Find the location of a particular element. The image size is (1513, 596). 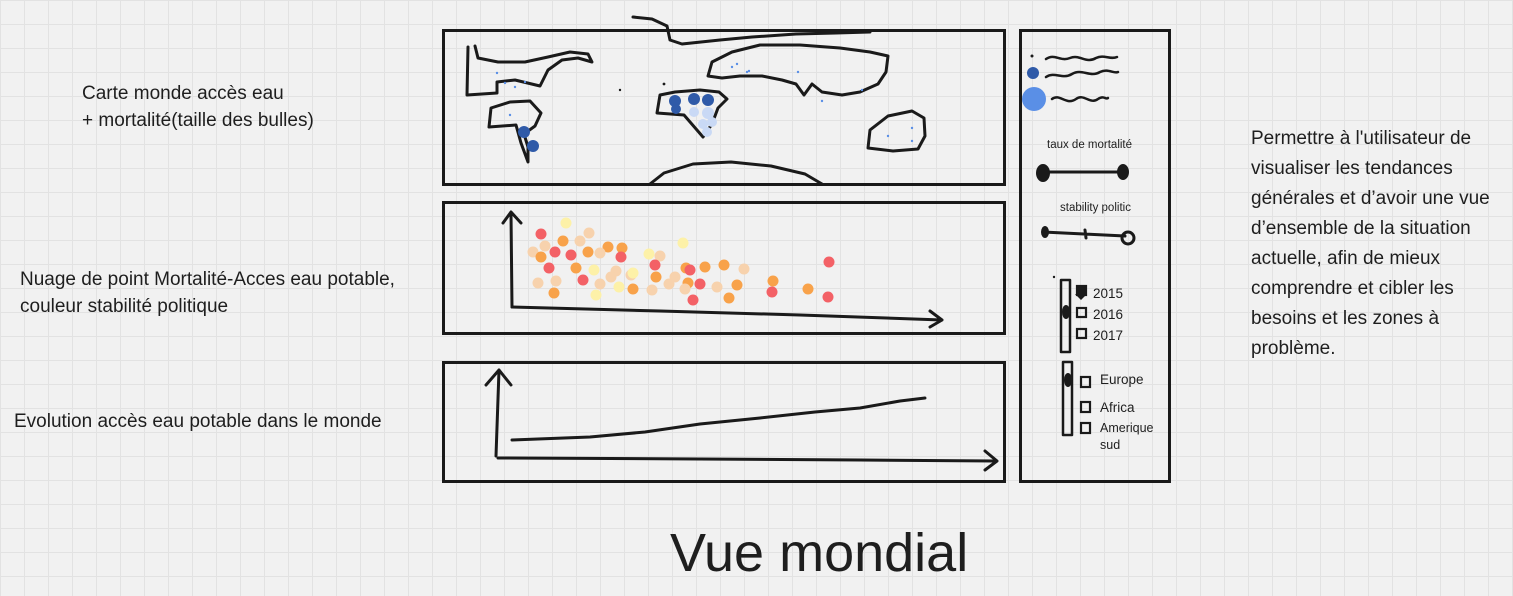

evolution-chart-panel is located at coordinates (724, 422).